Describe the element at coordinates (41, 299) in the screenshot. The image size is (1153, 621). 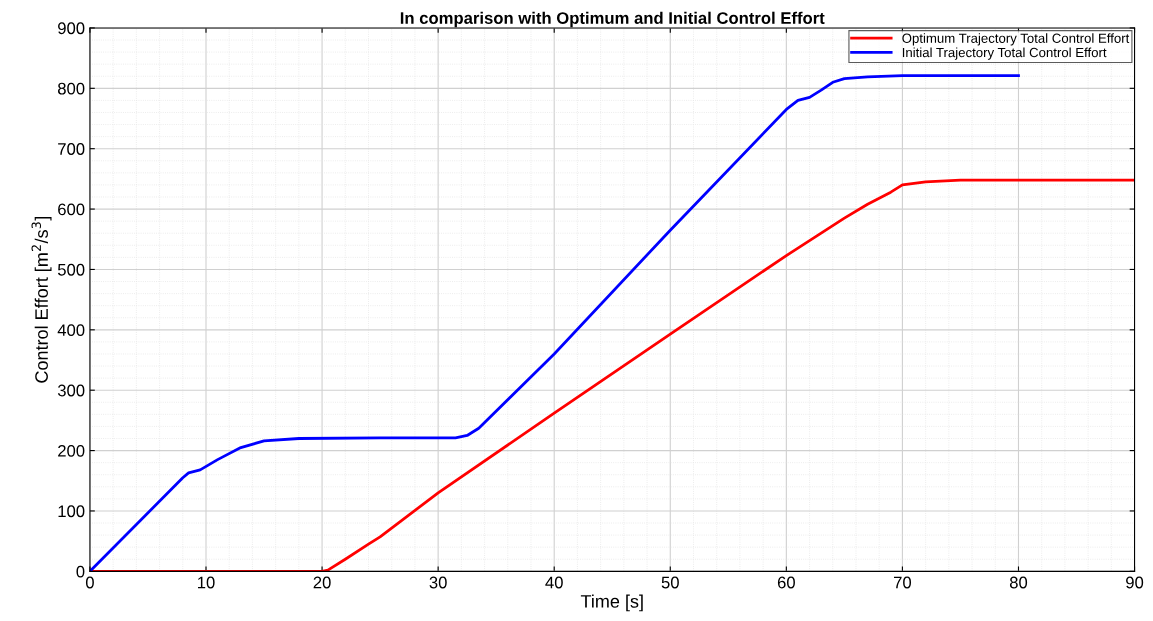
I see `y-axis-title: Control Effort [m$^{2}$/s$^{3}$]` at that location.